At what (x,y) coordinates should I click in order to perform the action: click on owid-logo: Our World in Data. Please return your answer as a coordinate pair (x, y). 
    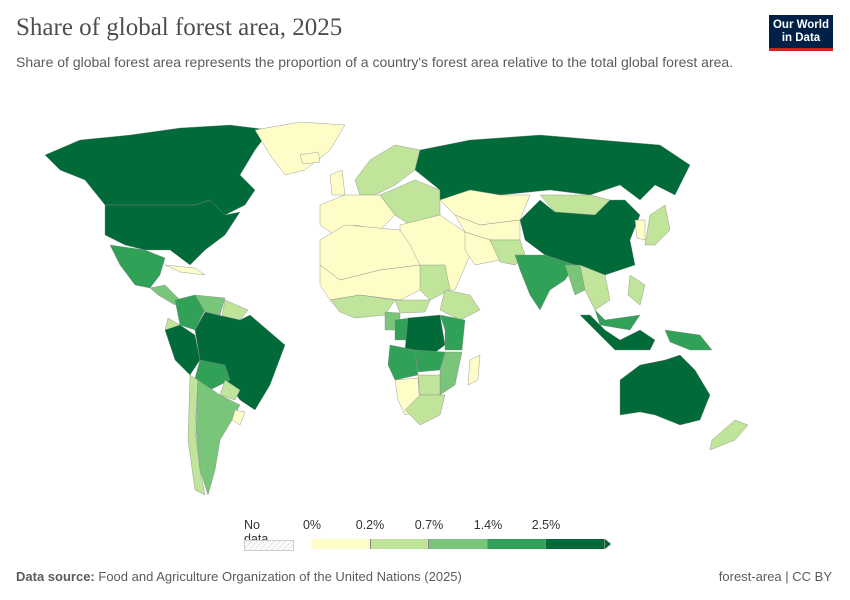
    Looking at the image, I should click on (801, 33).